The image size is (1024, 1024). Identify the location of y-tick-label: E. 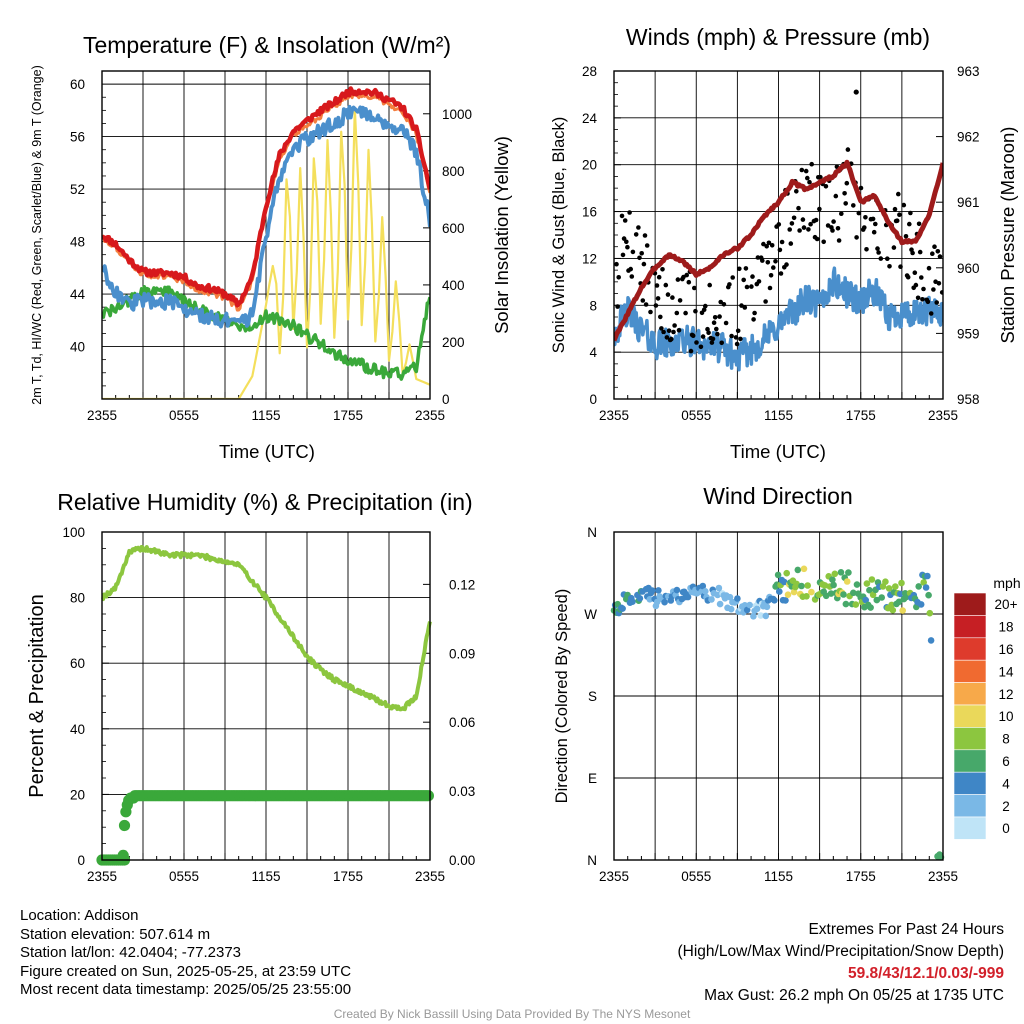
(592, 778).